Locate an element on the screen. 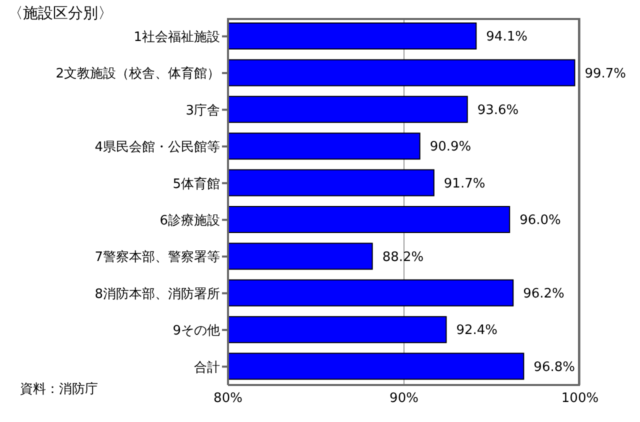 The image size is (640, 422). y-tick-label: 2文教施設（校舎、体育館） is located at coordinates (138, 74).